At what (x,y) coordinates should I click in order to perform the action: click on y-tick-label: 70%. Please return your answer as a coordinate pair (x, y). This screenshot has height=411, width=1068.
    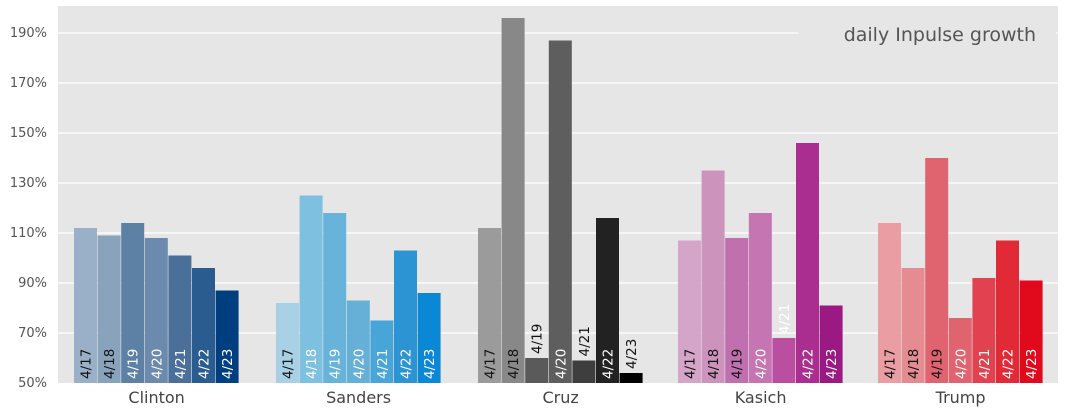
    Looking at the image, I should click on (32, 333).